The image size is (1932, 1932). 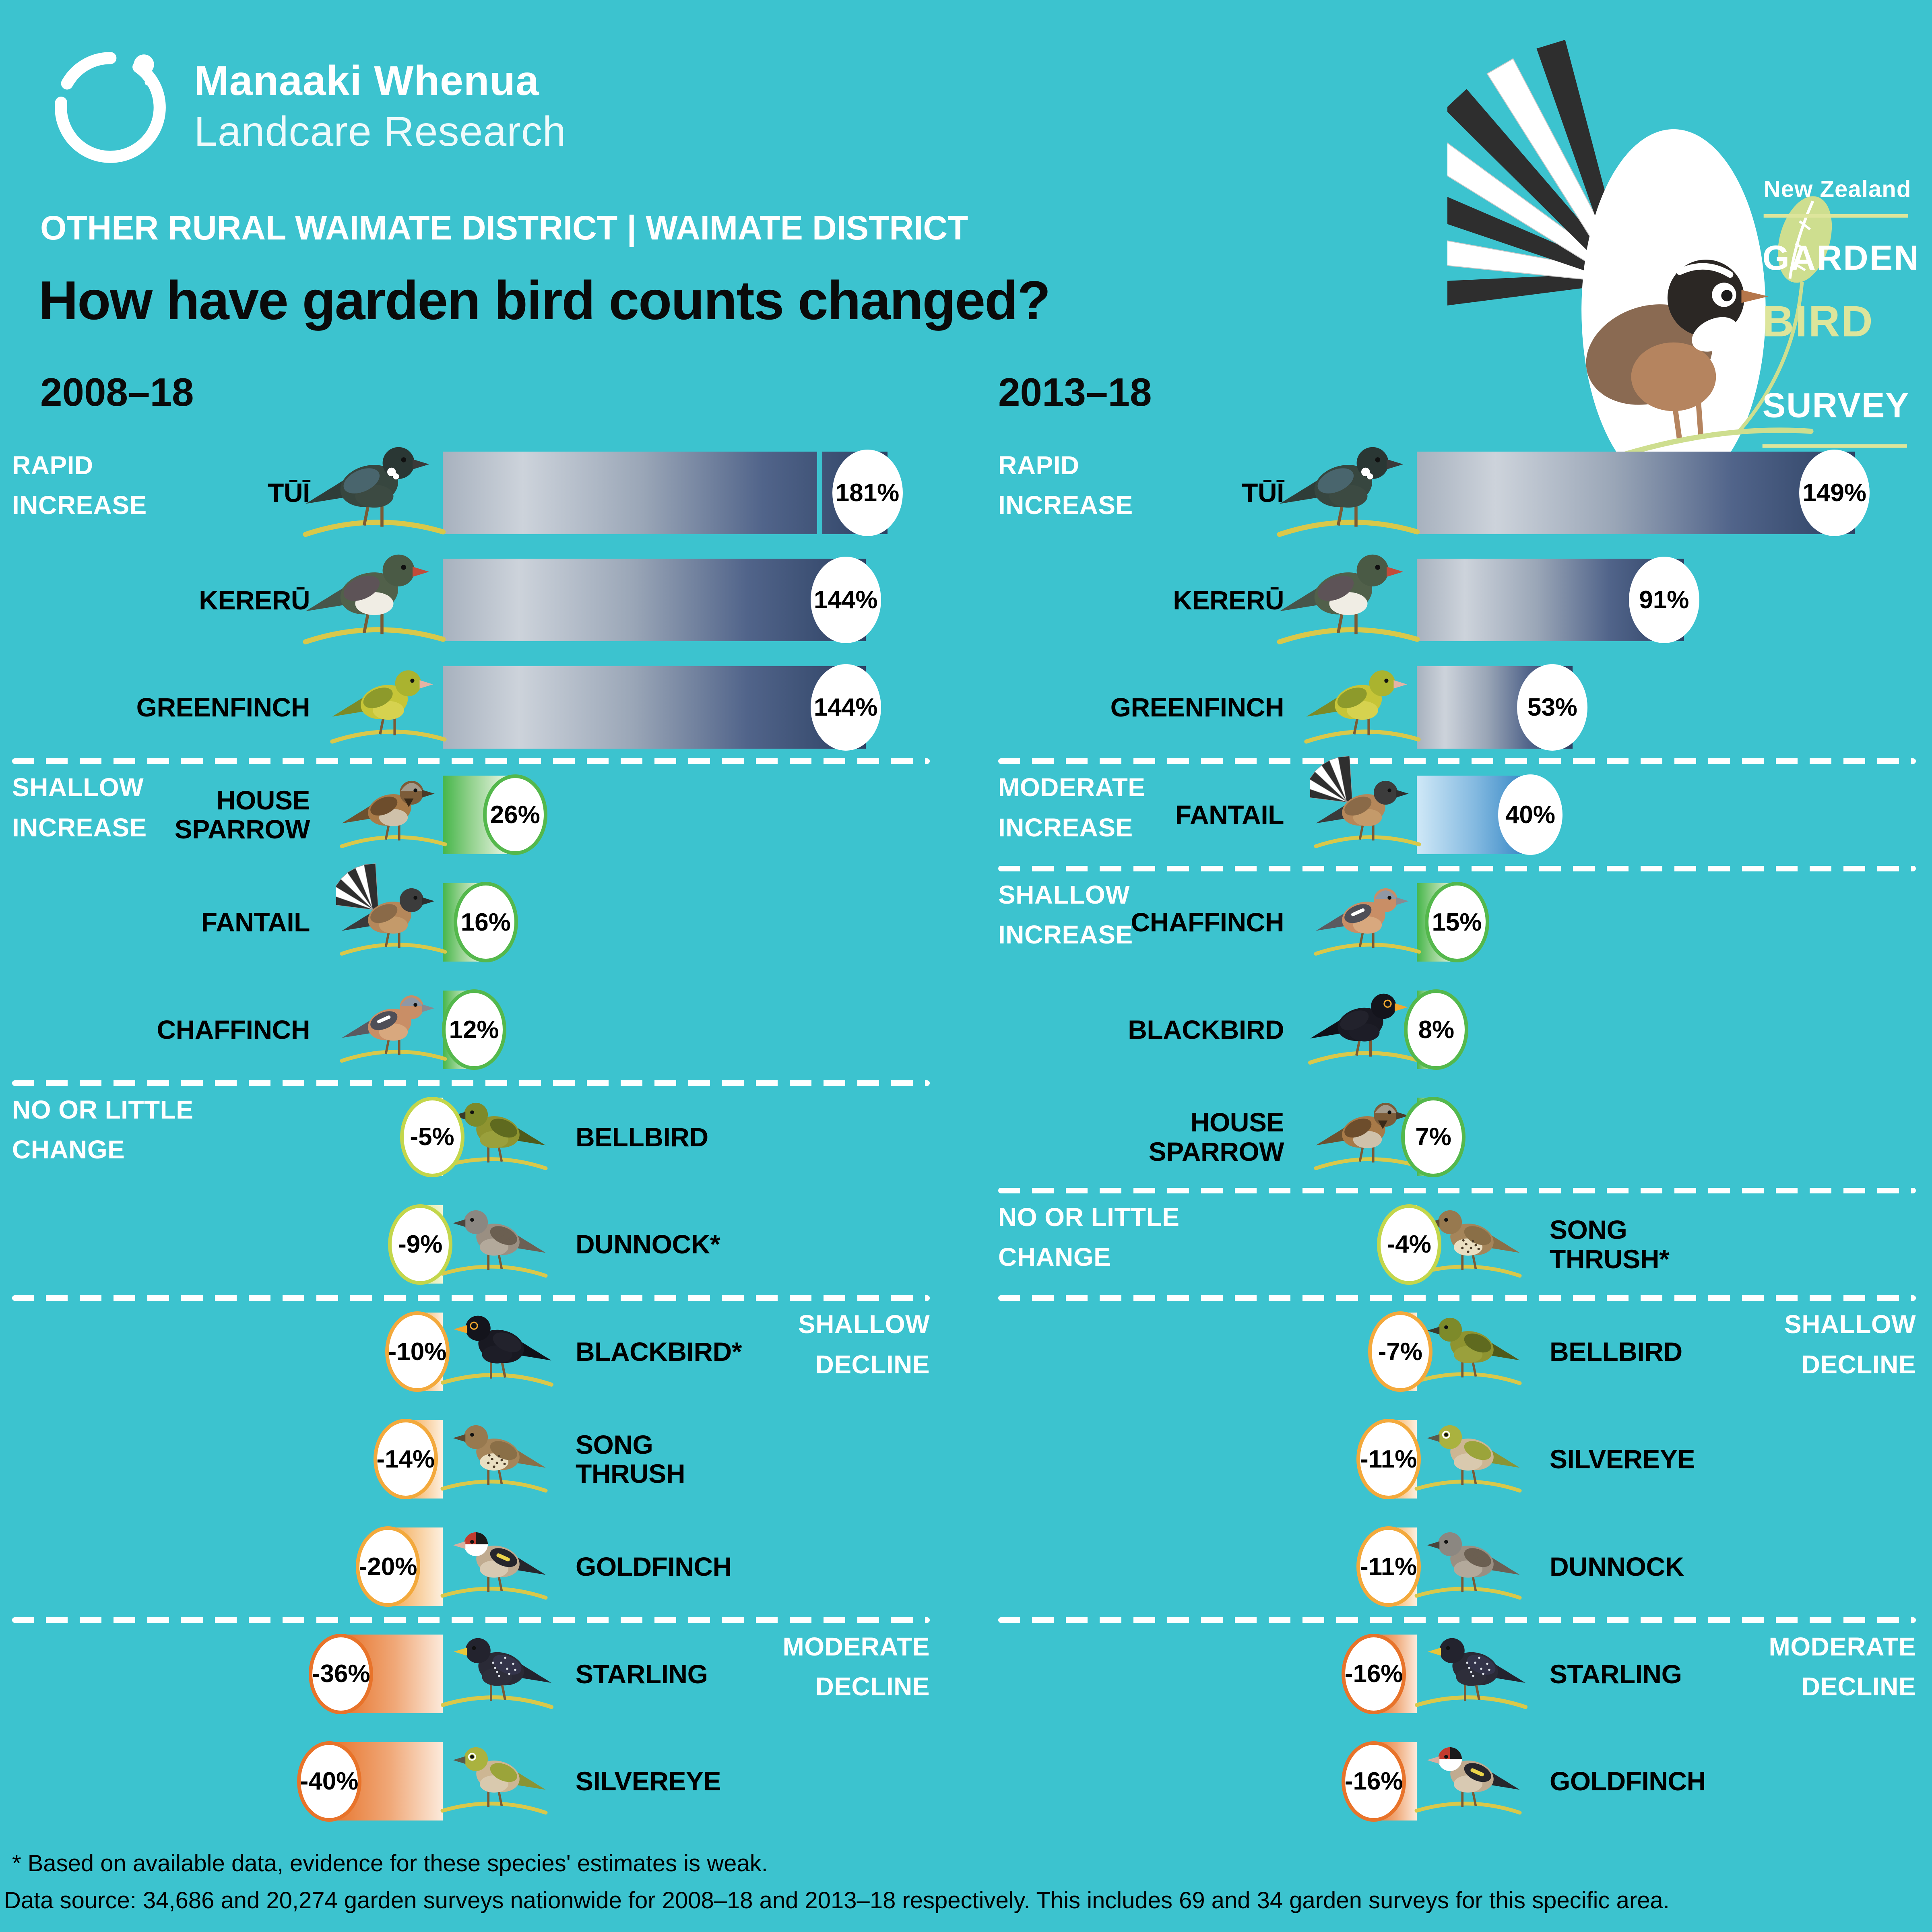 I want to click on pct-circle-kereru: 91%, so click(x=1664, y=600).